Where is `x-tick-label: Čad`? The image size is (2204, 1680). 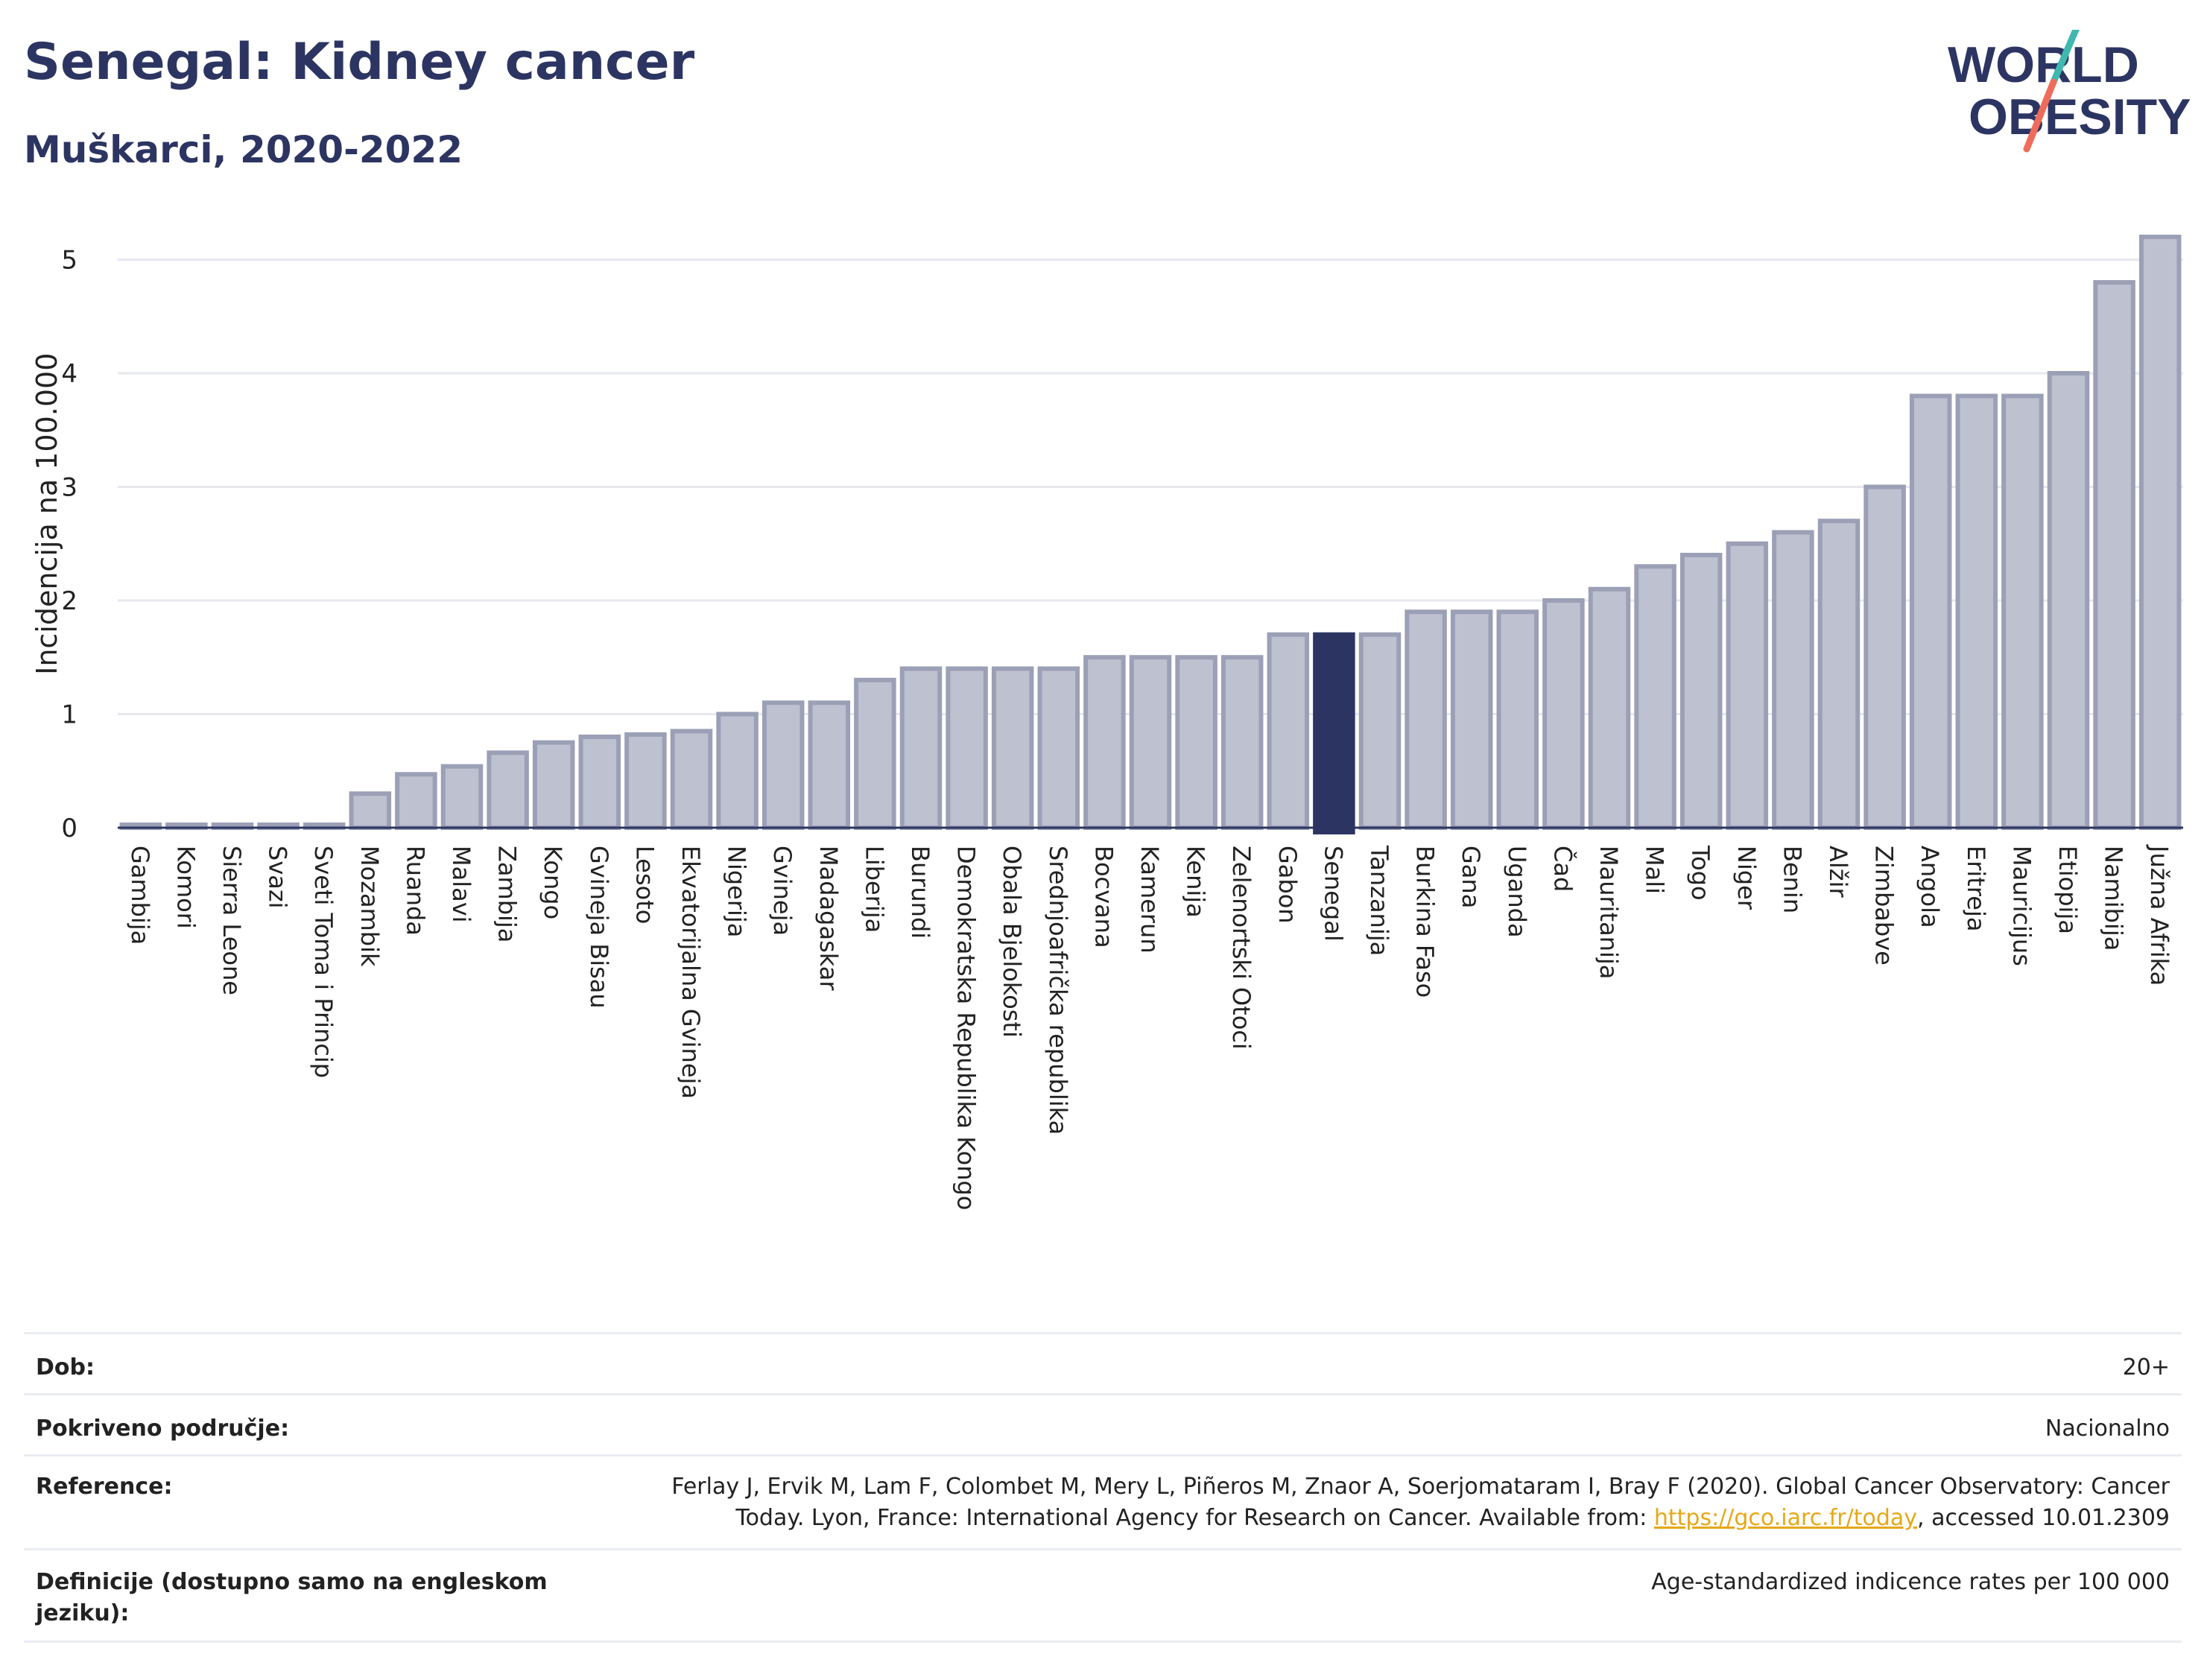
x-tick-label: Čad is located at coordinates (1562, 869).